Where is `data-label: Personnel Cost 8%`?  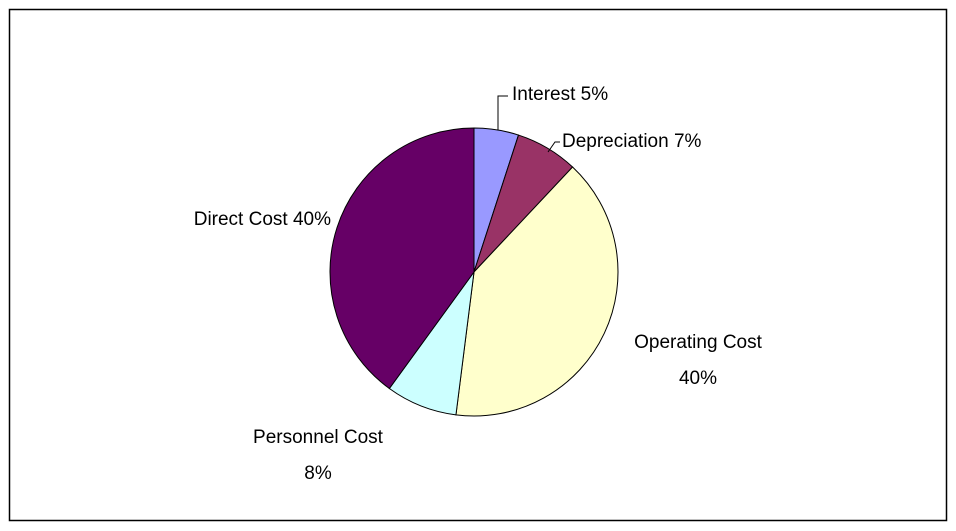 data-label: Personnel Cost 8% is located at coordinates (318, 455).